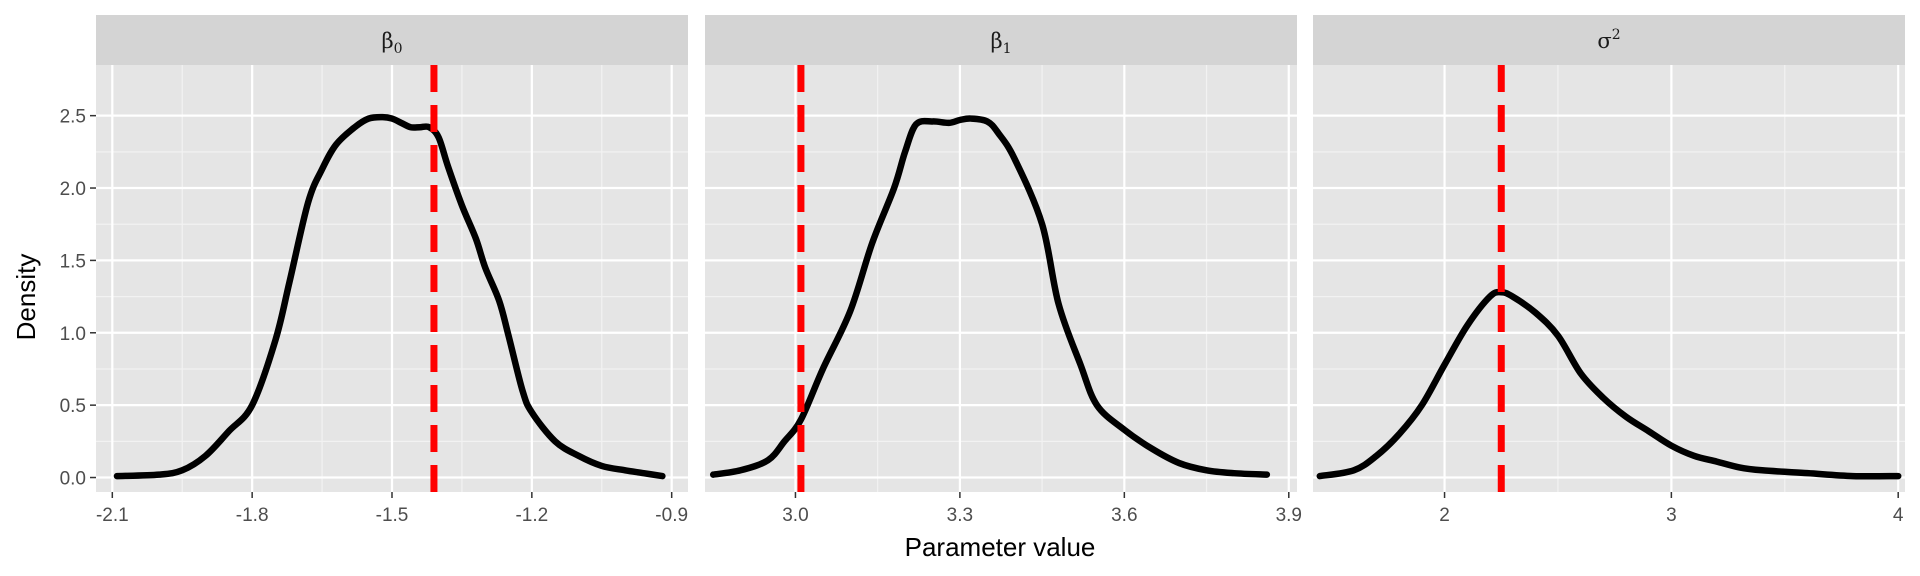 This screenshot has height=576, width=1920. Describe the element at coordinates (112, 515) in the screenshot. I see `x-tick-label: -2.1` at that location.